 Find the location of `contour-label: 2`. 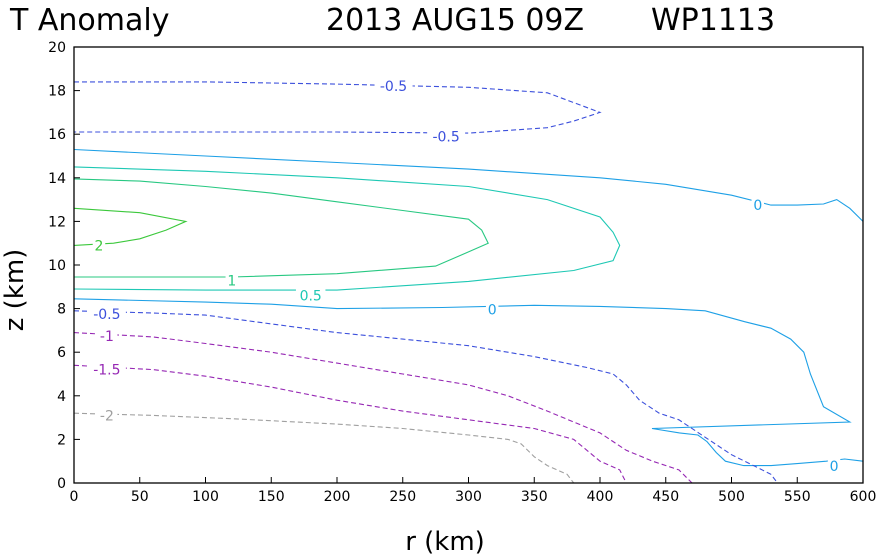

contour-label: 2 is located at coordinates (99, 246).